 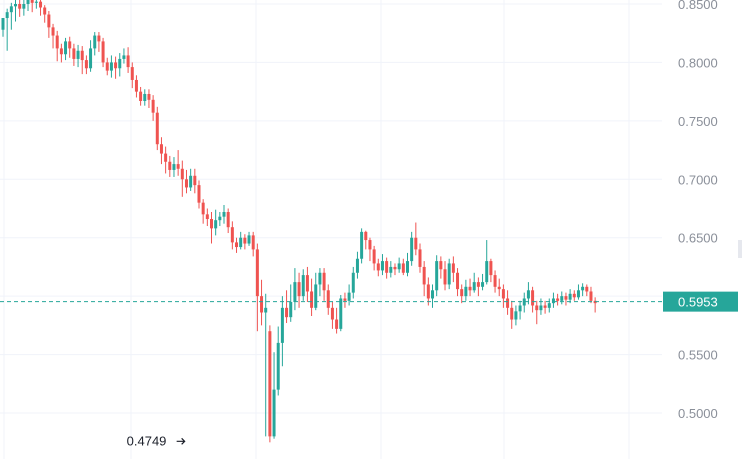 What do you see at coordinates (740, 249) in the screenshot?
I see `scroll-handle` at bounding box center [740, 249].